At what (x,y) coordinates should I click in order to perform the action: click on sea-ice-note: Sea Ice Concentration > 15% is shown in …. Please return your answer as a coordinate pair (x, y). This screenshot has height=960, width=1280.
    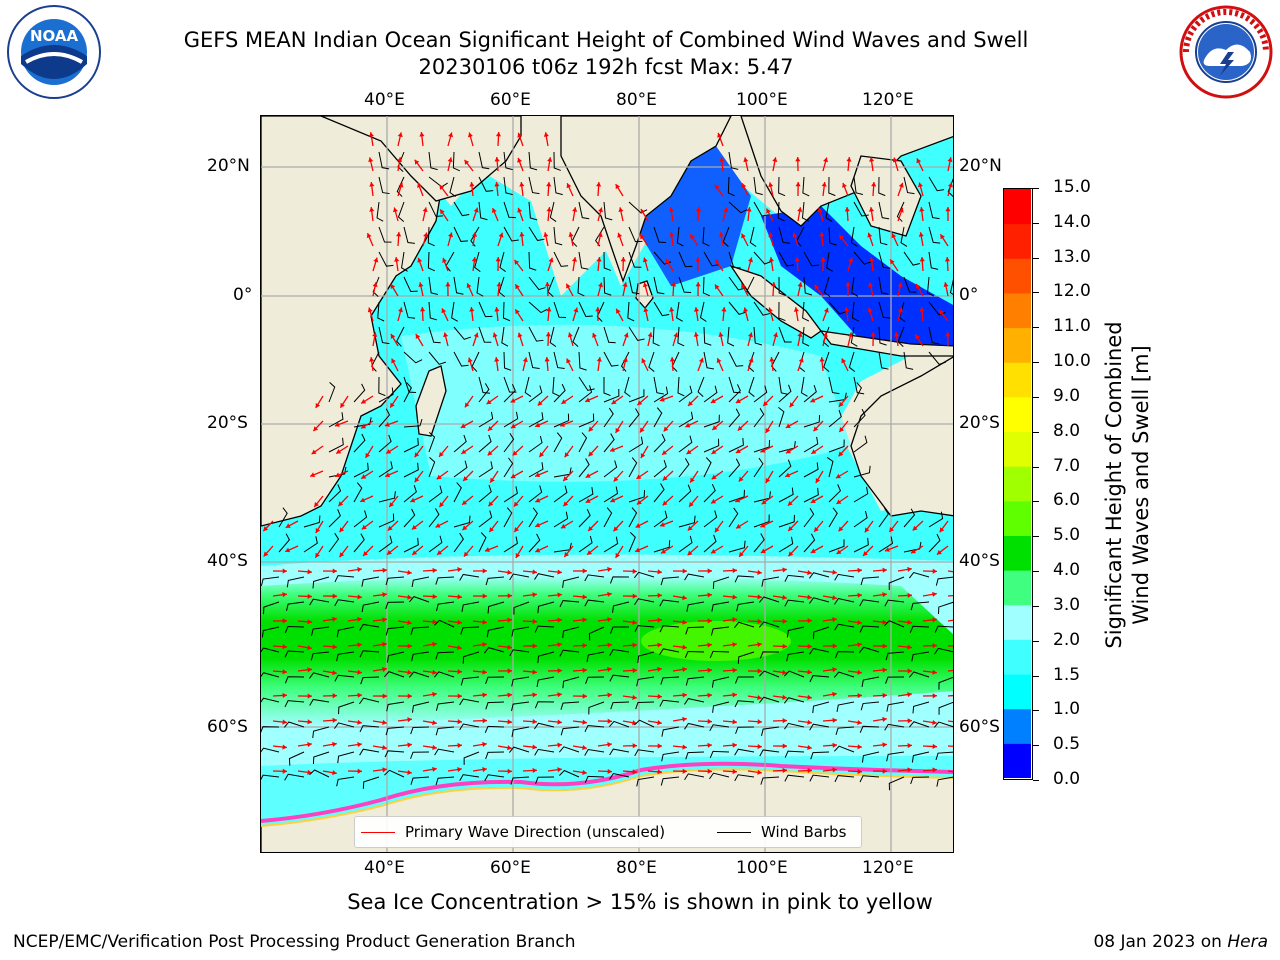
    Looking at the image, I should click on (640, 902).